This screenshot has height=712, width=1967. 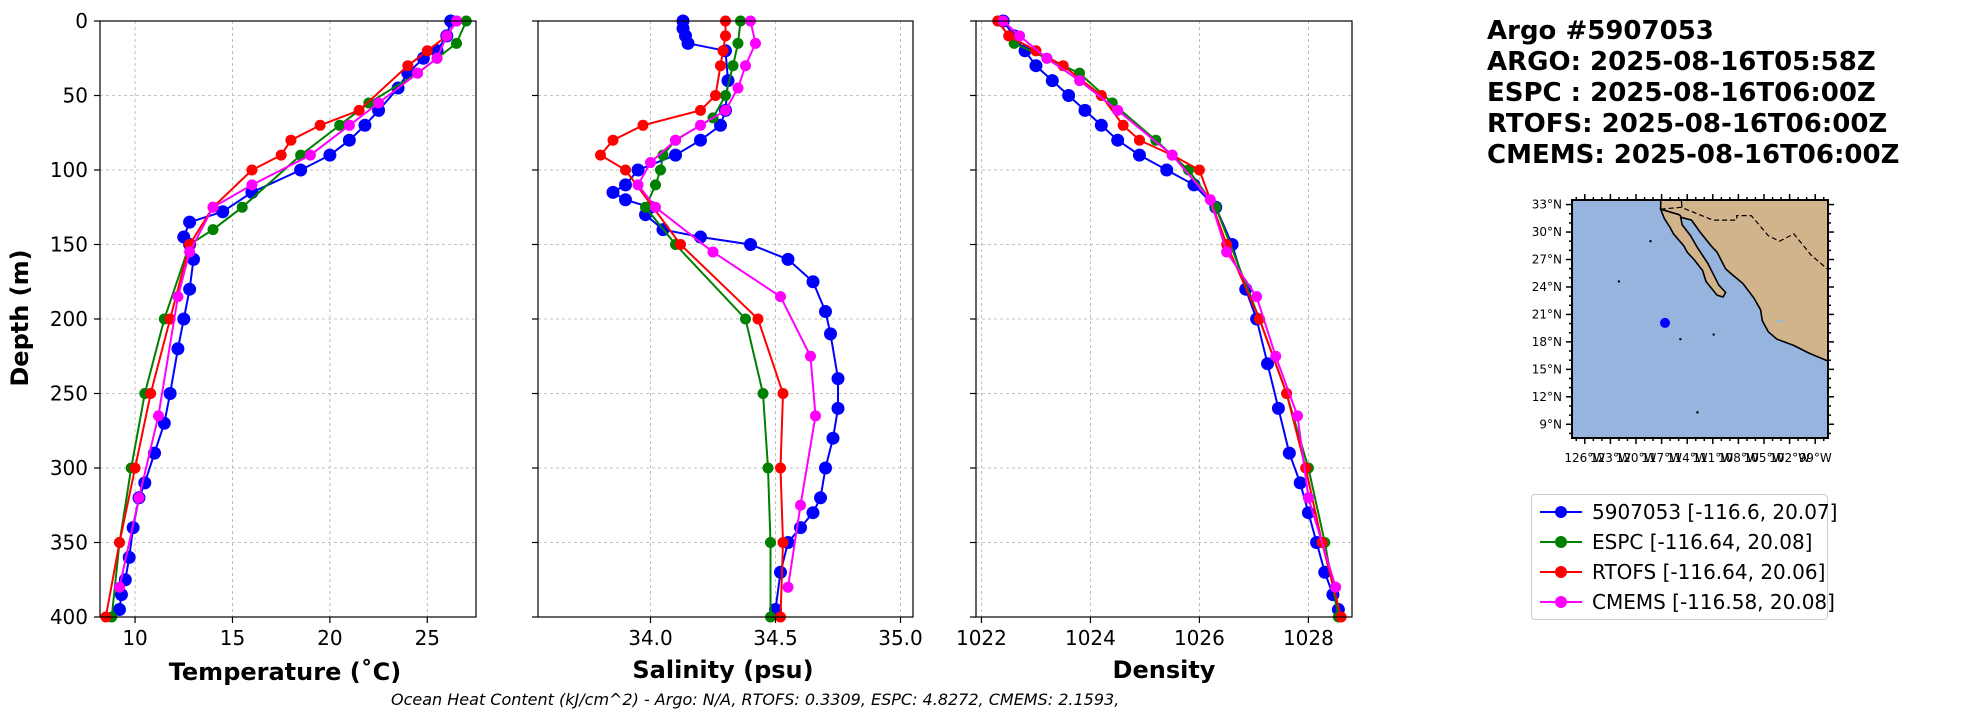 What do you see at coordinates (427, 638) in the screenshot?
I see `x-tick-label: 25` at bounding box center [427, 638].